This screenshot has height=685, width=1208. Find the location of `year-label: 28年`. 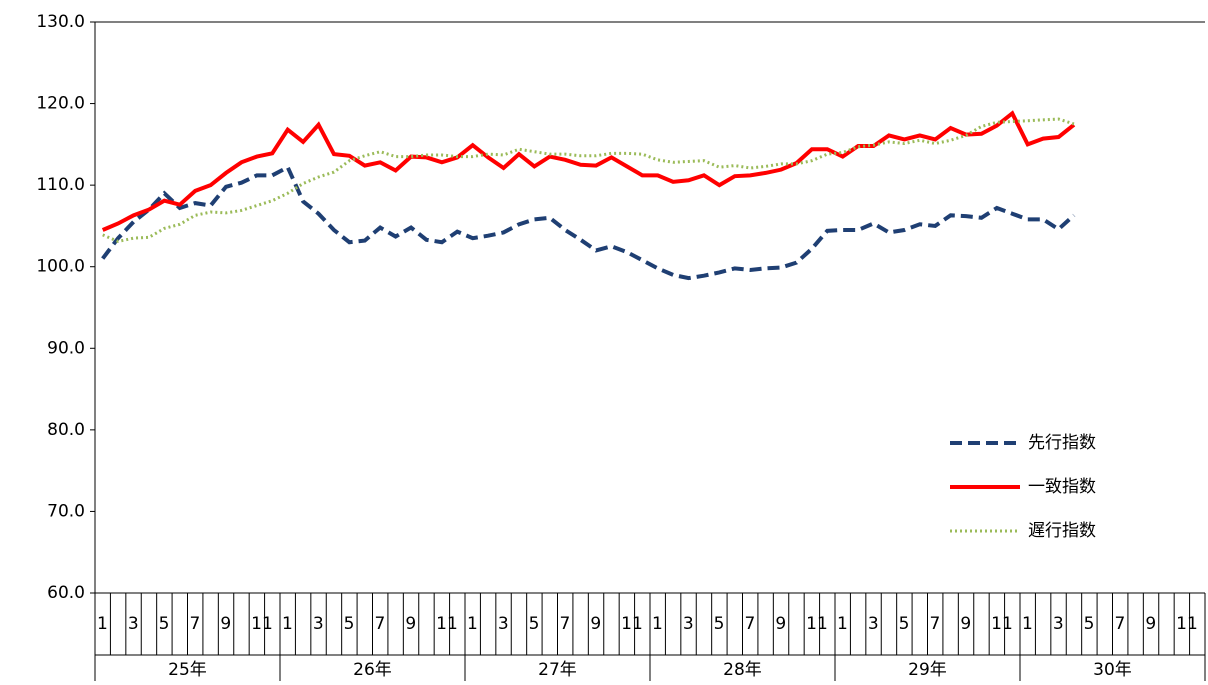

year-label: 28年 is located at coordinates (742, 670).